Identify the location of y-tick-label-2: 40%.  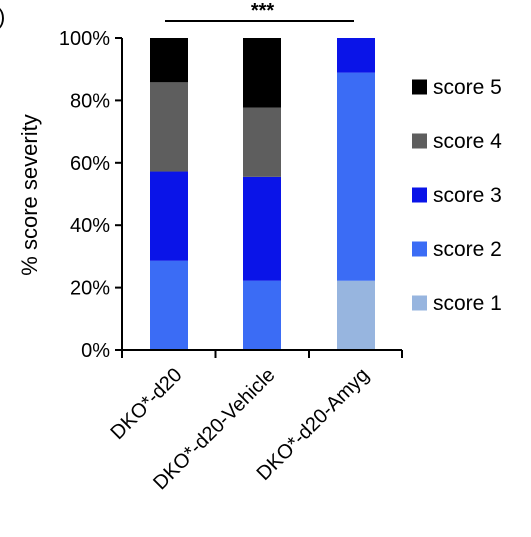
(90, 226).